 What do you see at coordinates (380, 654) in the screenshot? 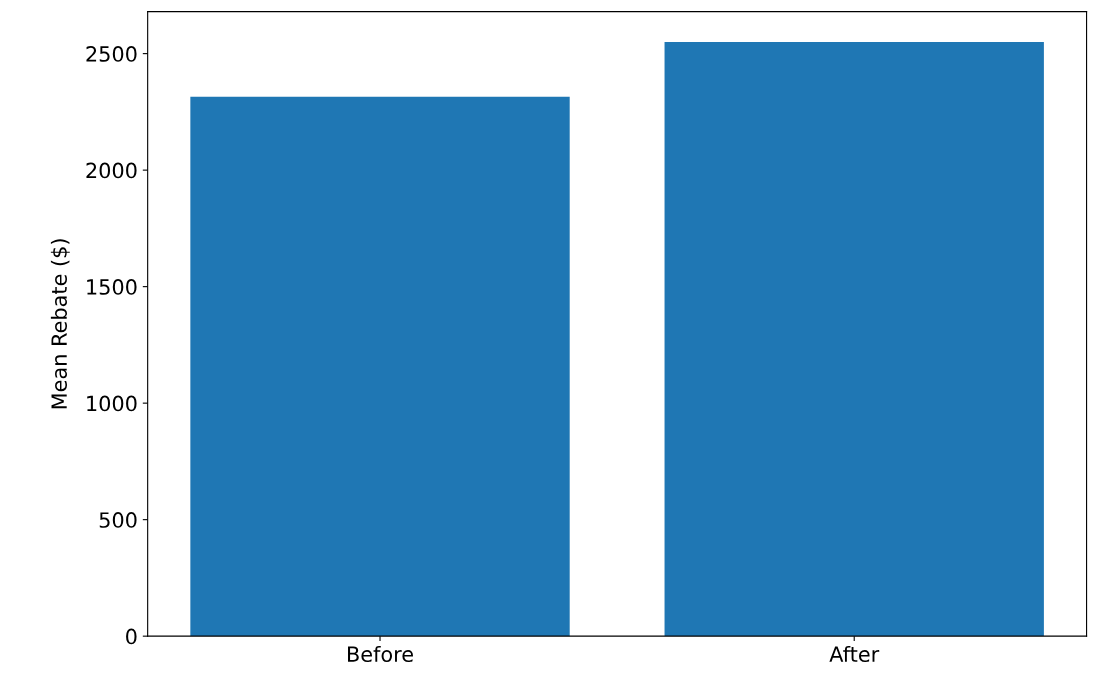
I see `x-tick-label: Before` at bounding box center [380, 654].